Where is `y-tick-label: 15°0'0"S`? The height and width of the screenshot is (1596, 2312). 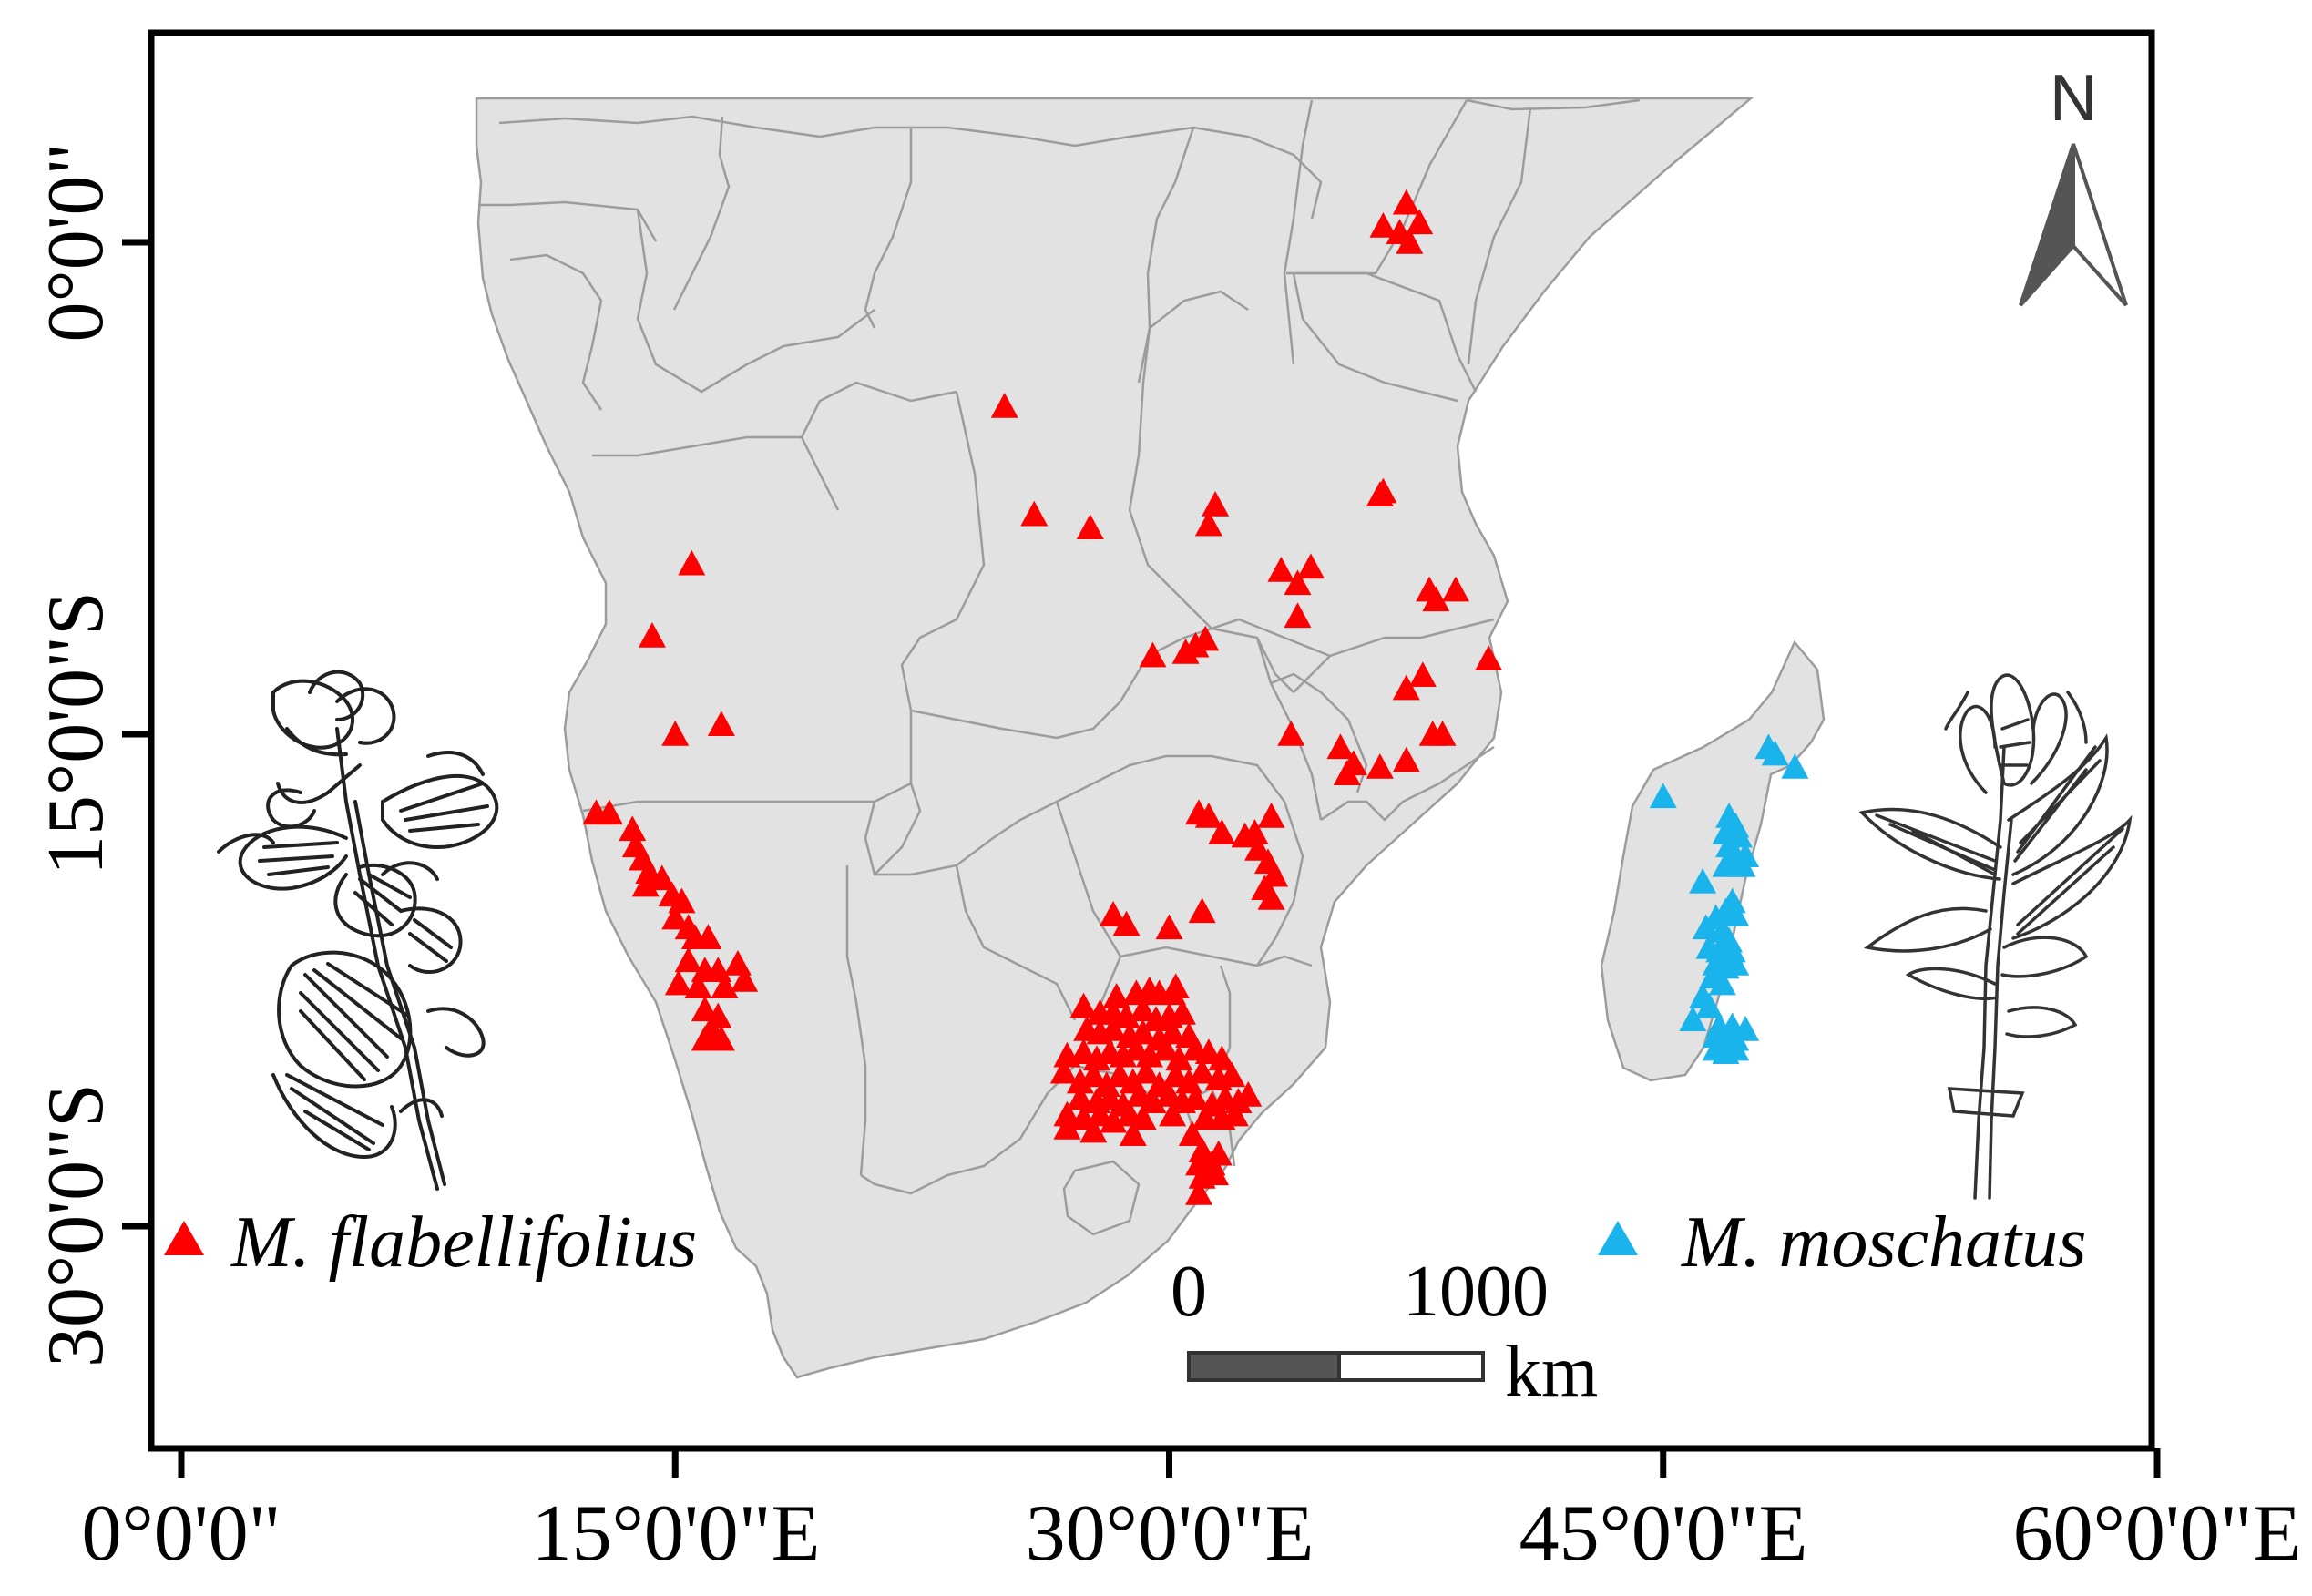
y-tick-label: 15°0'0"S is located at coordinates (76, 733).